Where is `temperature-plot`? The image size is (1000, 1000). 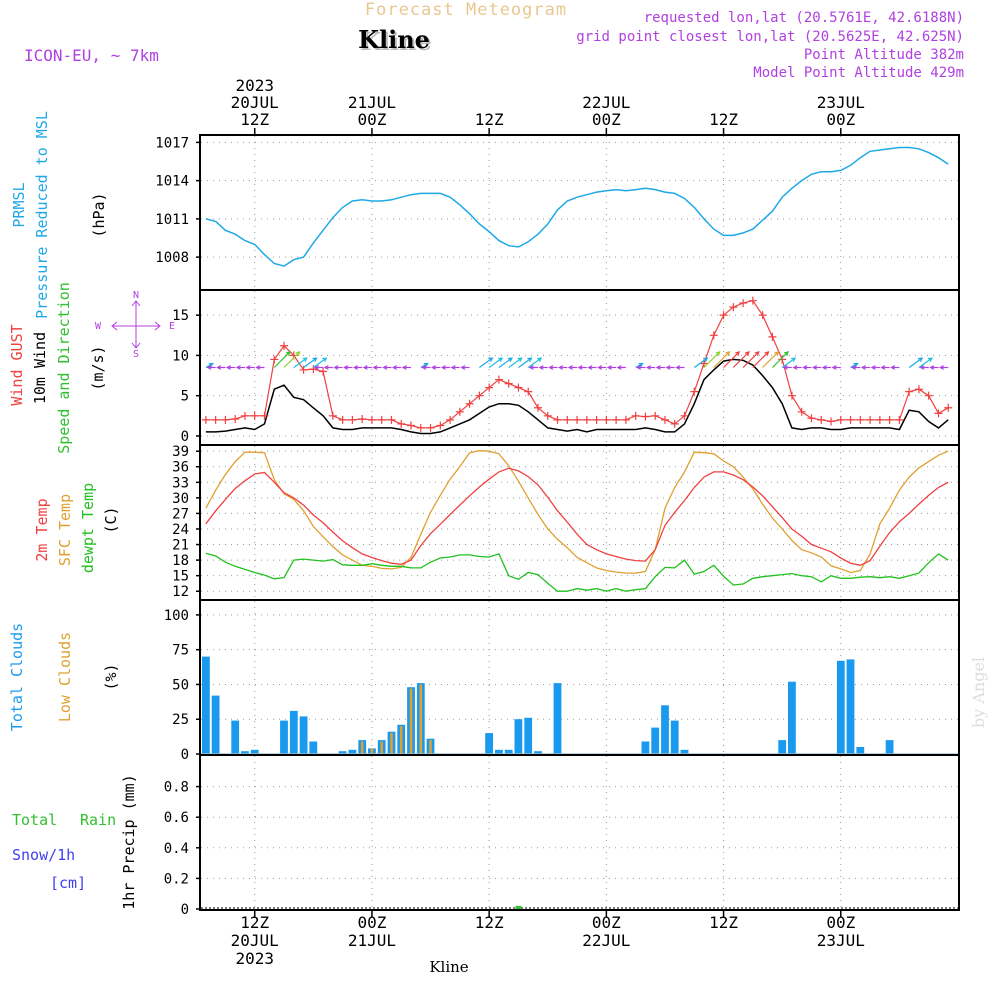 temperature-plot is located at coordinates (577, 521).